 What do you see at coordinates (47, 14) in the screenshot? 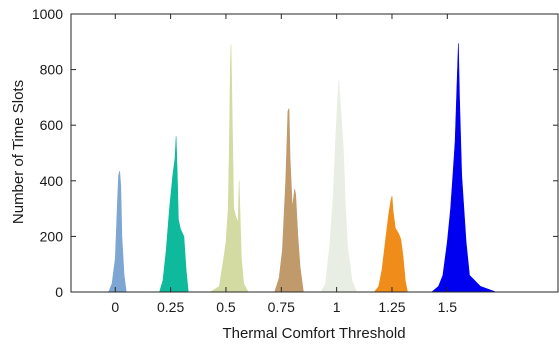
I see `y-tick-label: 1000` at bounding box center [47, 14].